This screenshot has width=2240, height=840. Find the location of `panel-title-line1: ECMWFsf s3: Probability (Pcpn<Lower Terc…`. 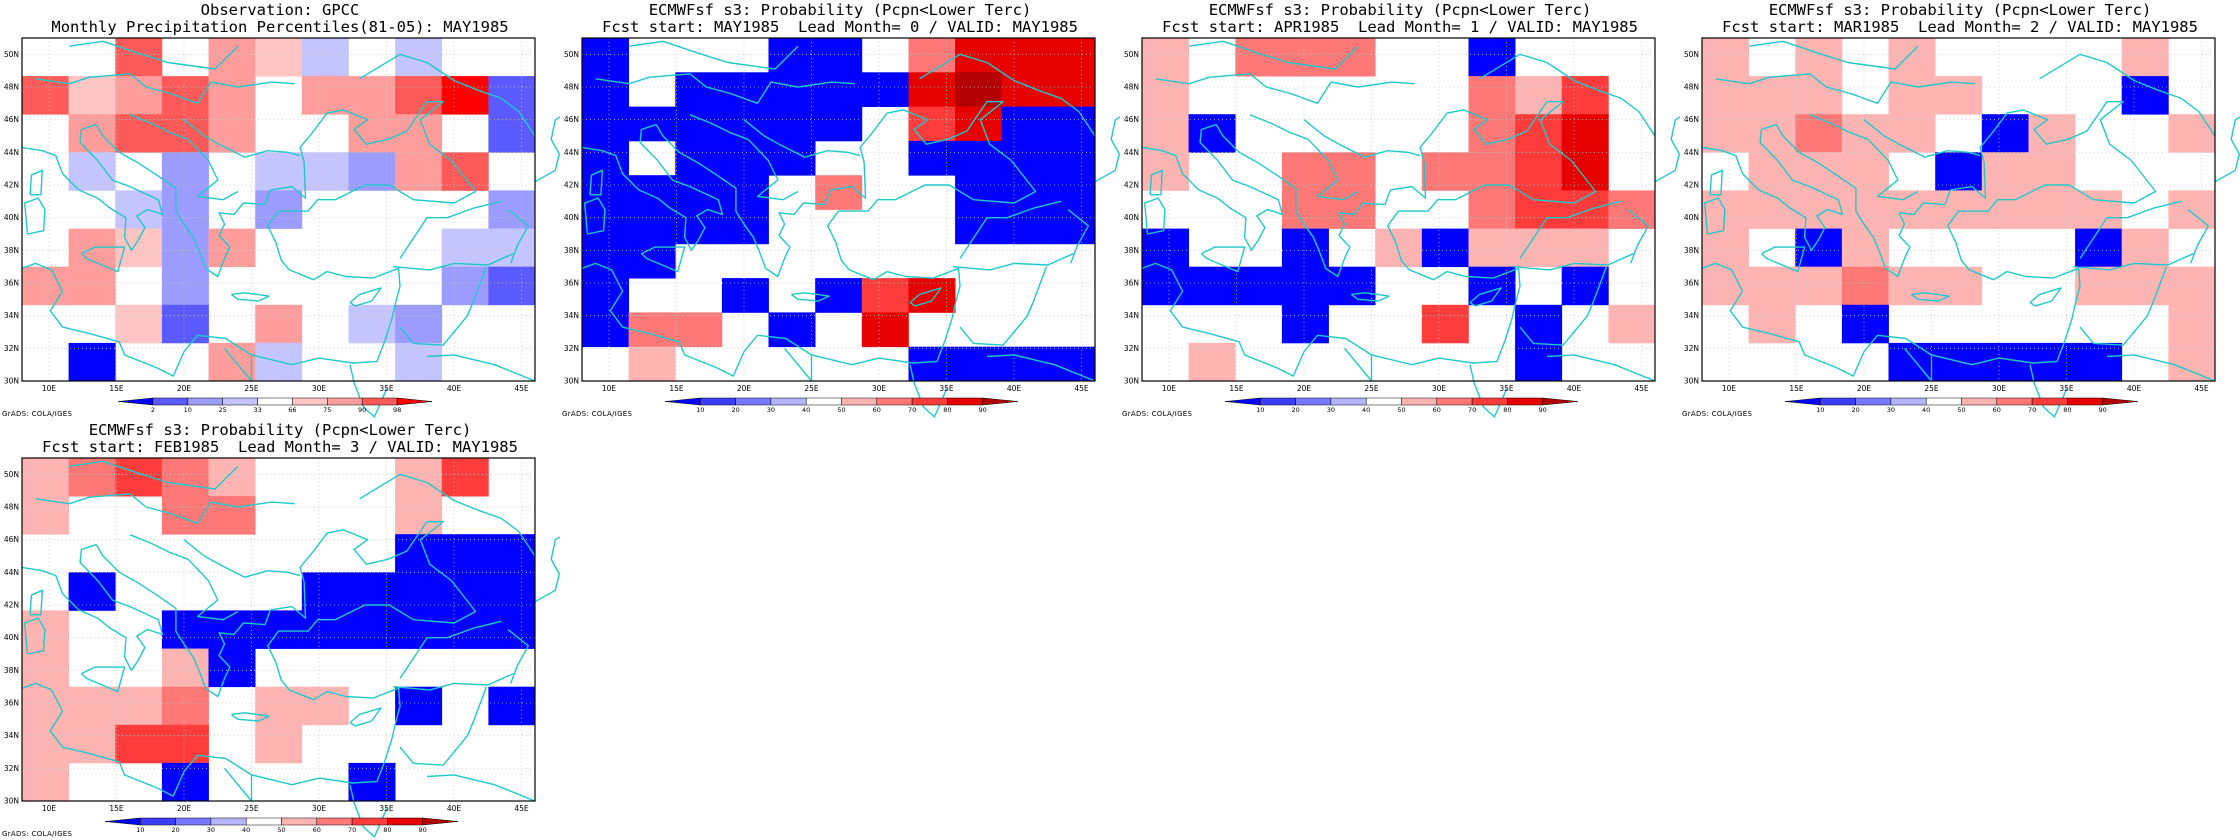

panel-title-line1: ECMWFsf s3: Probability (Pcpn<Lower Terc… is located at coordinates (1400, 10).